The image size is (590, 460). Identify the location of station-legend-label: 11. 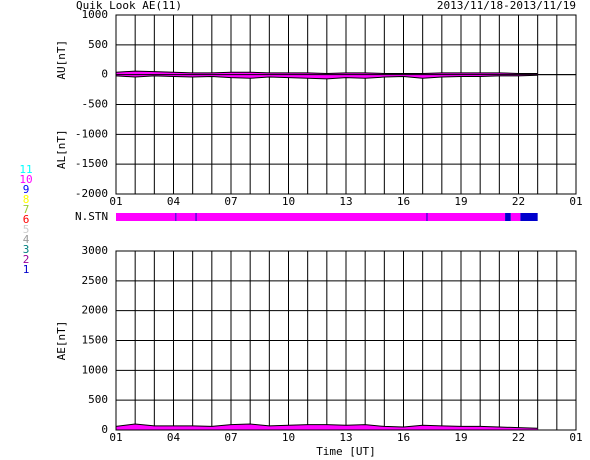
(25, 169).